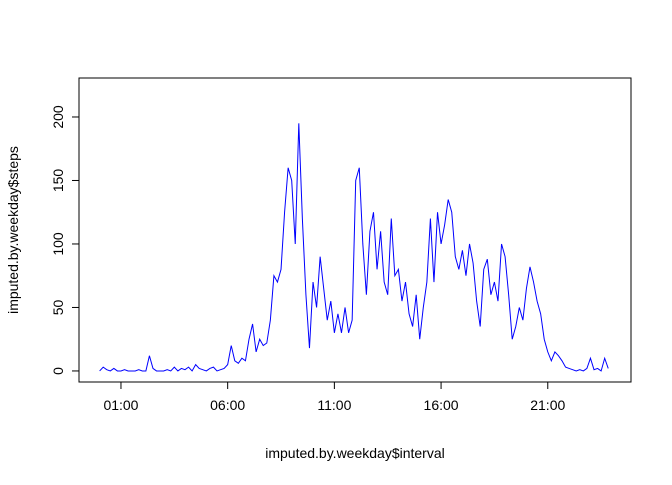 The image size is (672, 485). I want to click on y-axis-label: imputed.by.weekday$steps, so click(13, 230).